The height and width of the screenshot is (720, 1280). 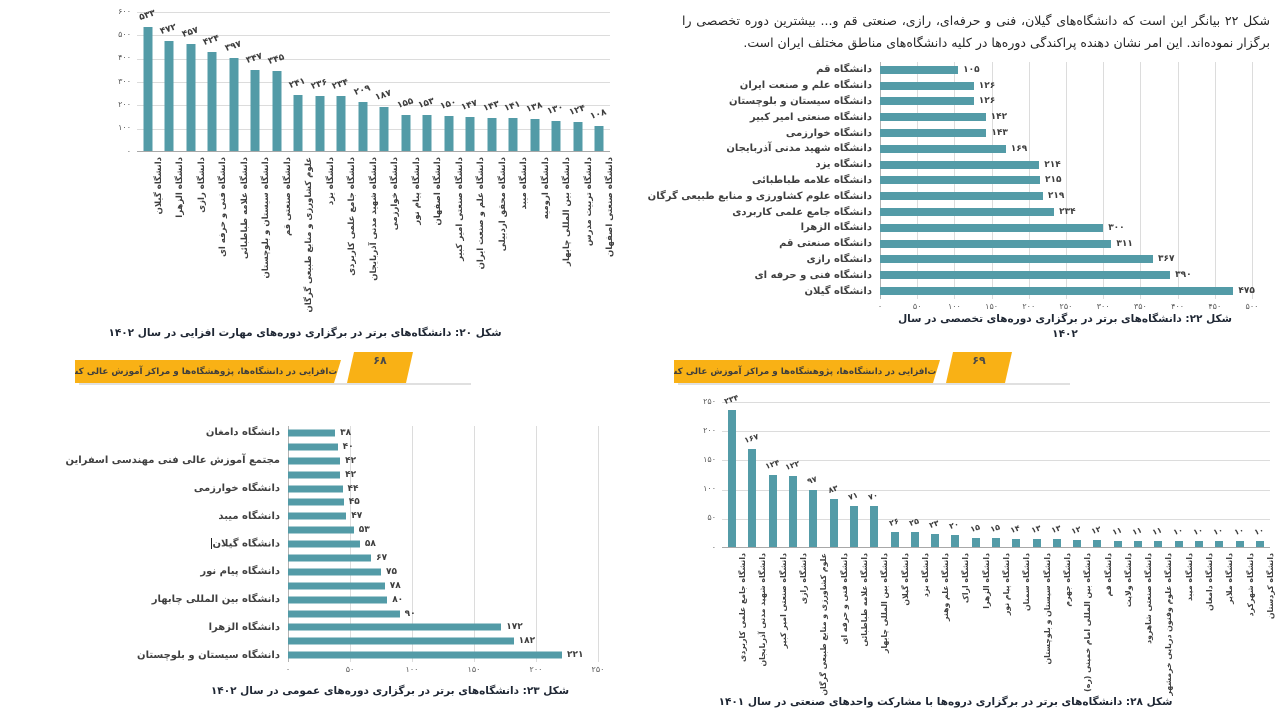 What do you see at coordinates (427, 104) in the screenshot?
I see `value-label: ۱۵۳` at bounding box center [427, 104].